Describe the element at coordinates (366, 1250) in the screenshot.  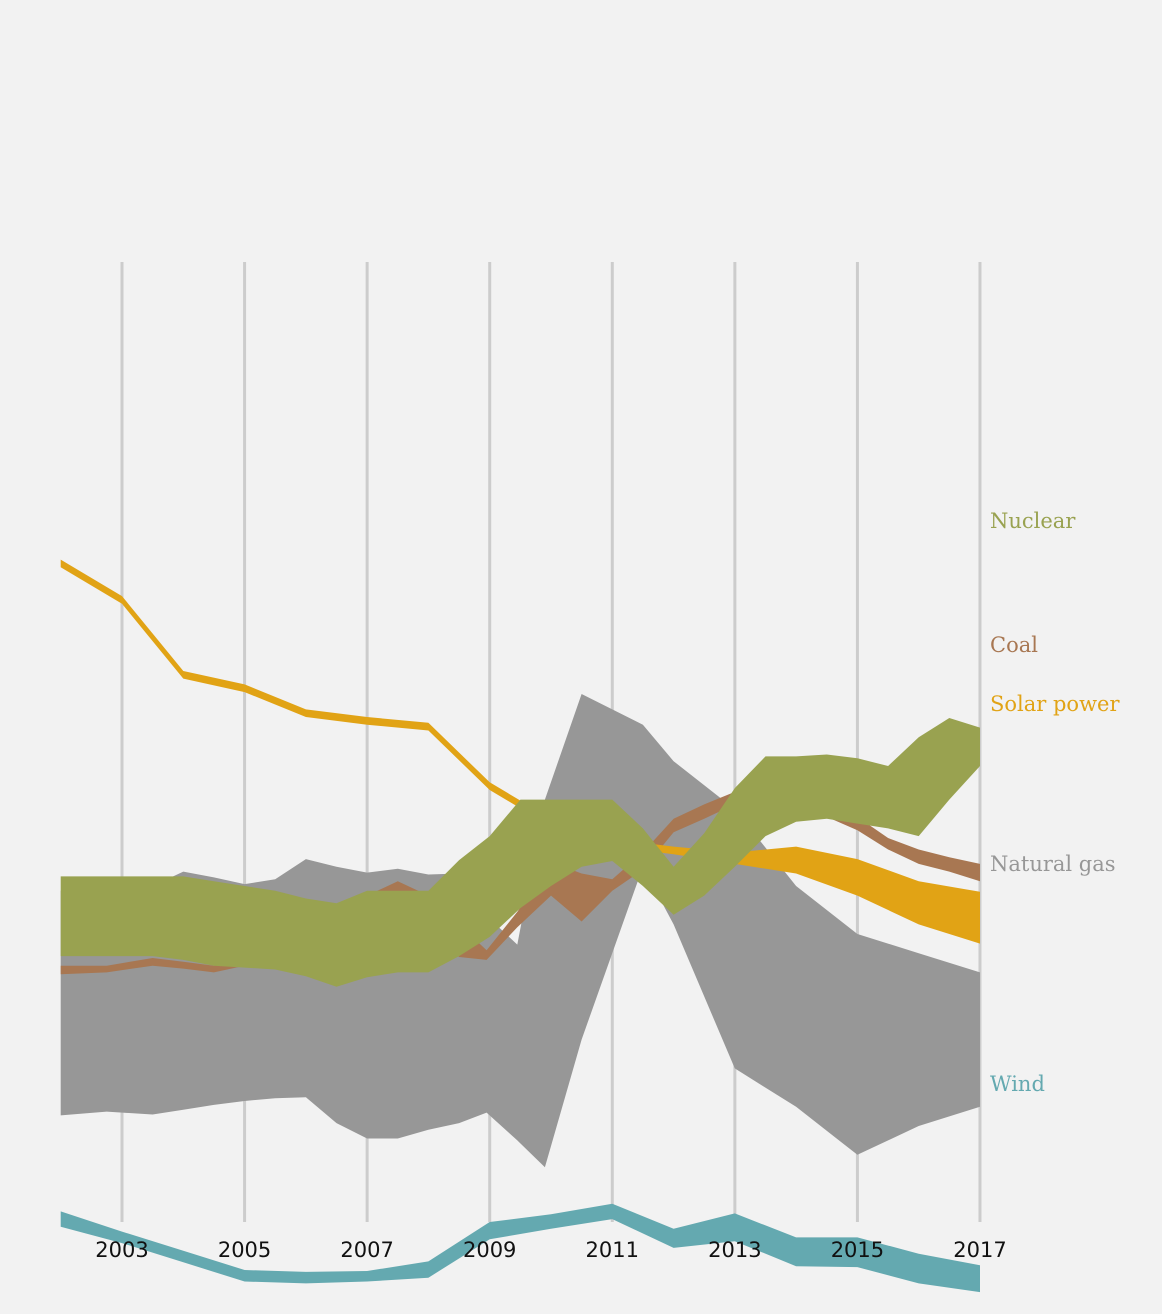
I see `tick-label-2007: 2007` at that location.